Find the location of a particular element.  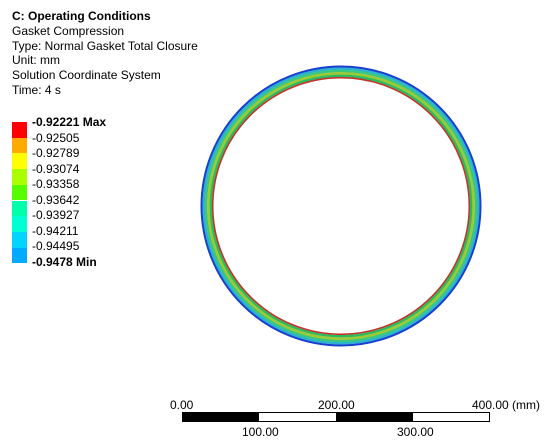

result-subtype-line: Type: Normal Gasket Total Closure is located at coordinates (105, 45).